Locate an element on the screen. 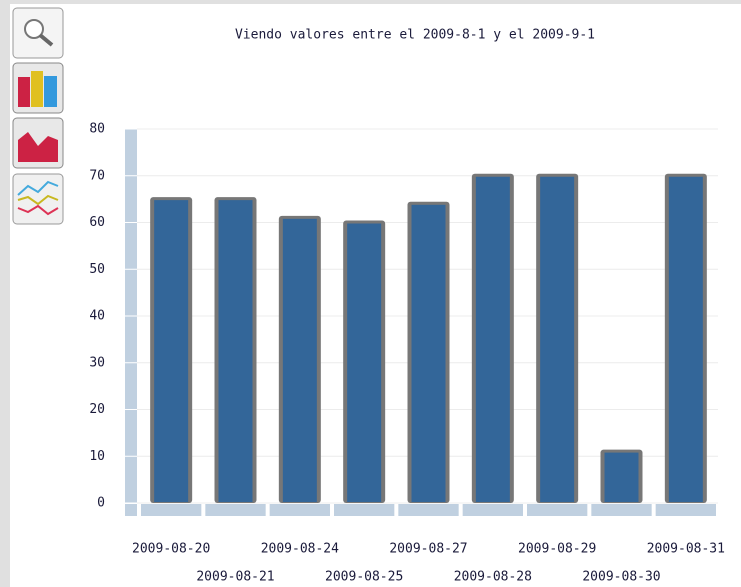  area-chart-button is located at coordinates (38, 143).